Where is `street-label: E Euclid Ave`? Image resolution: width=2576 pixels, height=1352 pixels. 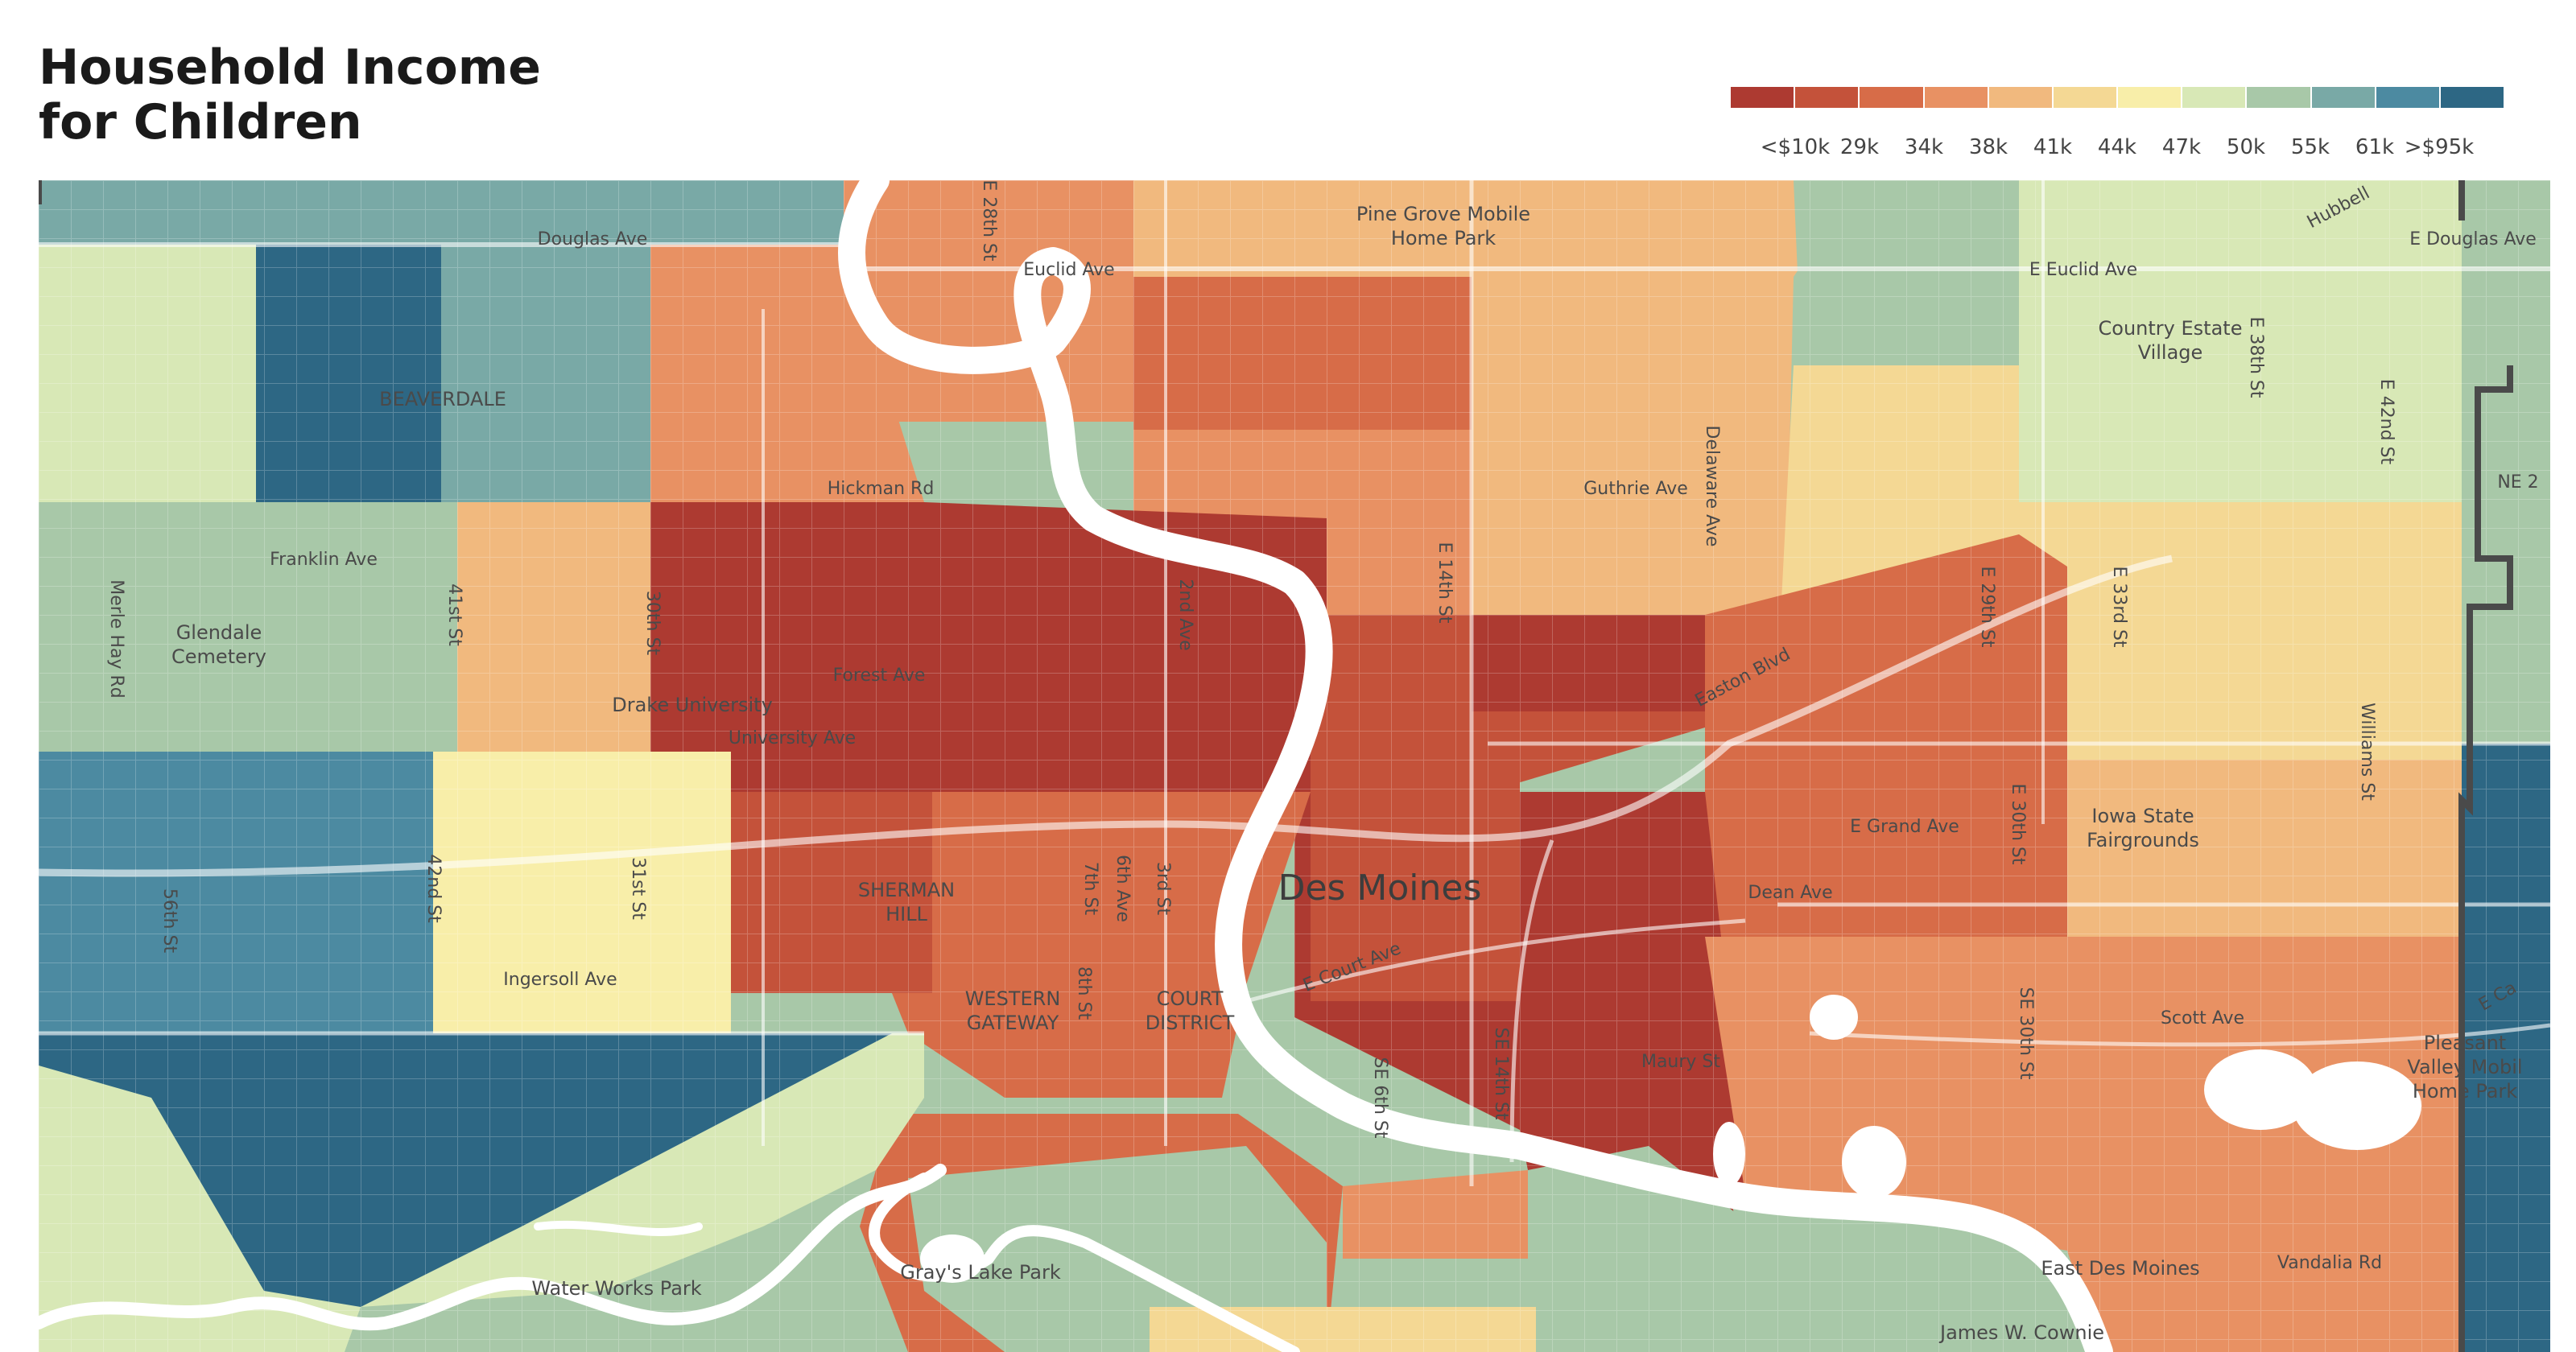 street-label: E Euclid Ave is located at coordinates (2083, 270).